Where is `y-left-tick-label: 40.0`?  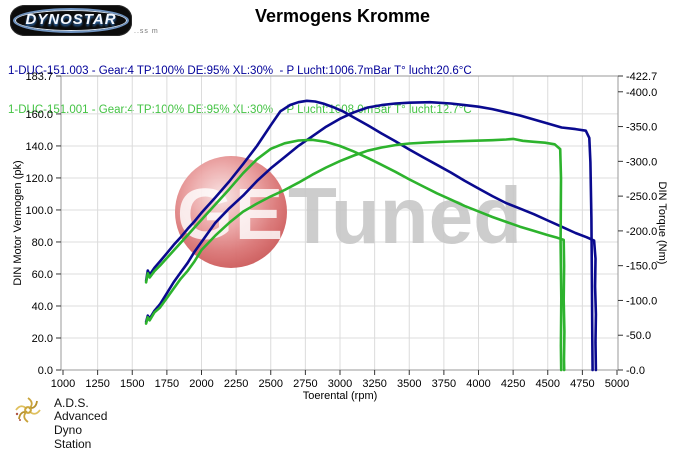
y-left-tick-label: 40.0 is located at coordinates (42, 307).